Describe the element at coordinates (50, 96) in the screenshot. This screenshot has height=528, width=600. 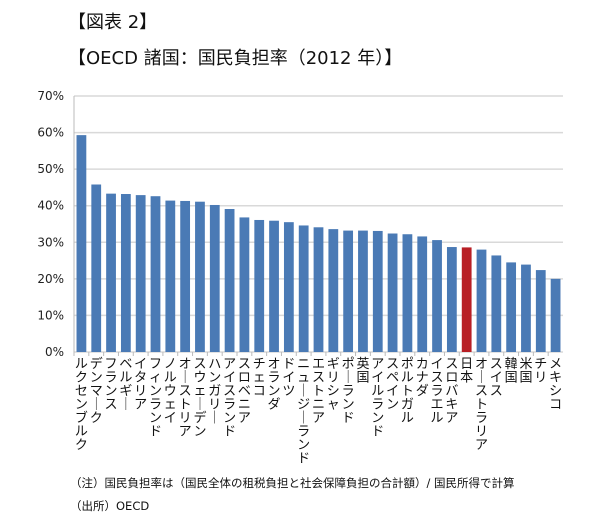
I see `y-tick-label: 70%` at that location.